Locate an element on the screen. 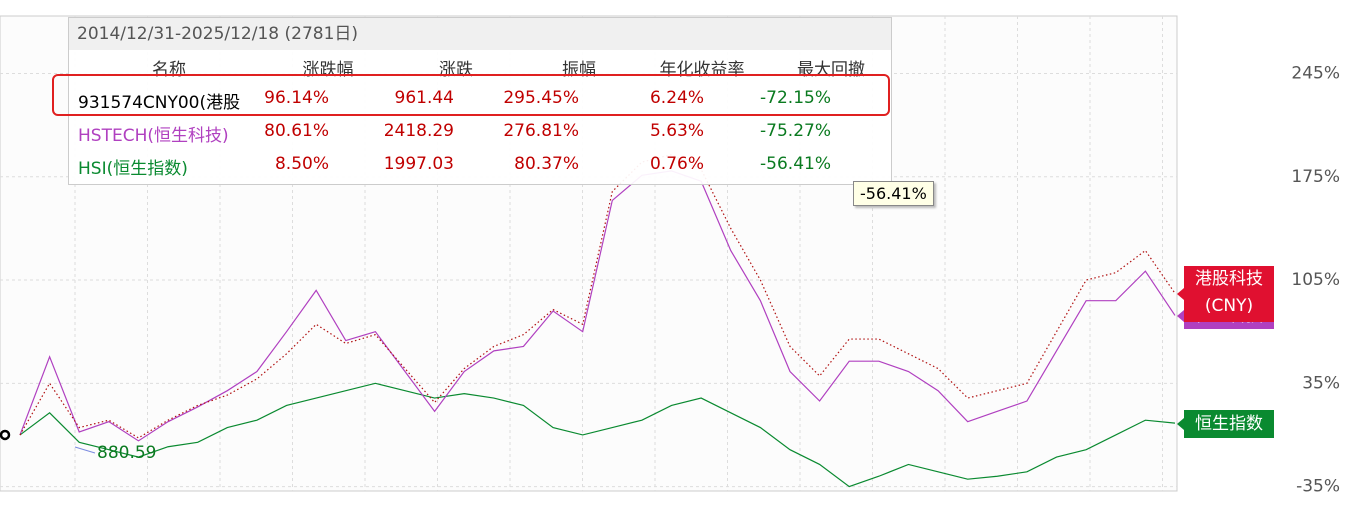  highlight-box is located at coordinates (471, 95).